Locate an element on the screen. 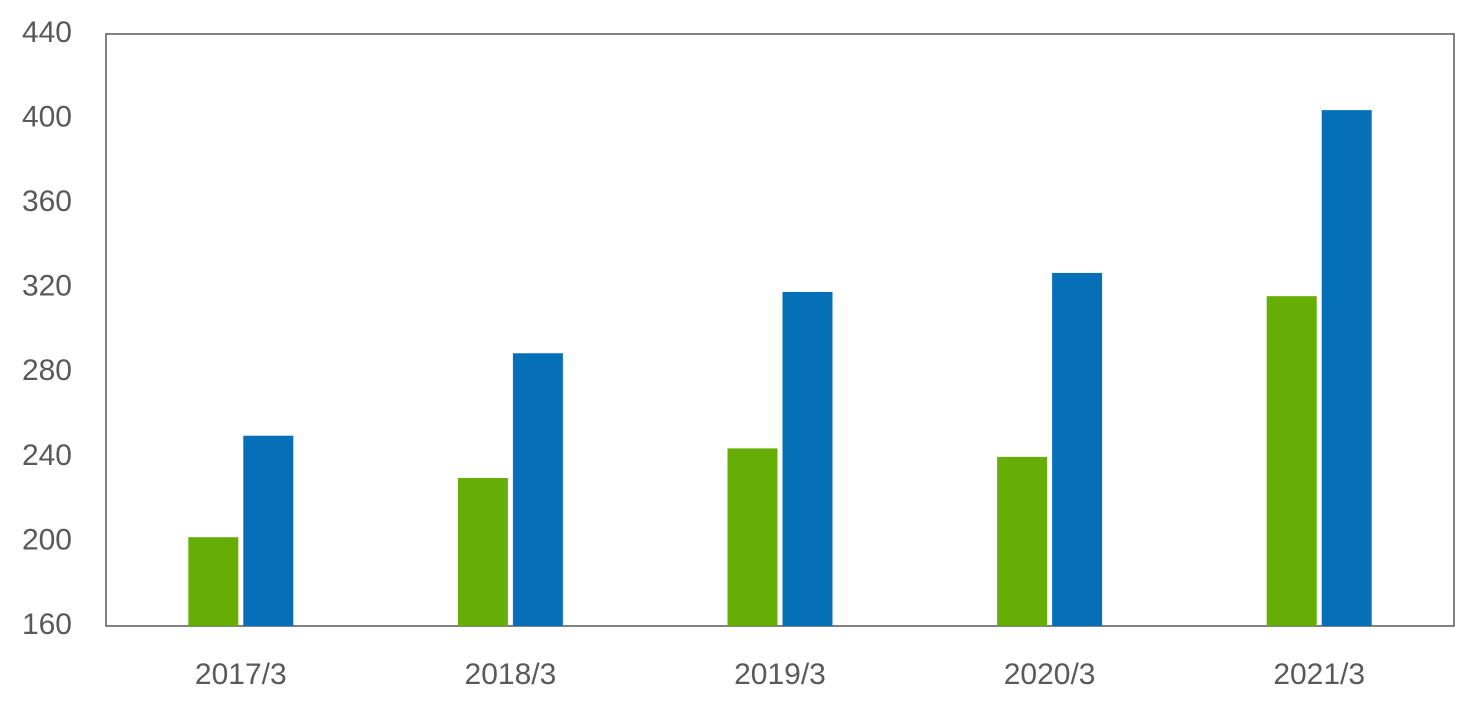 The width and height of the screenshot is (1477, 709). y-tick-label: 440 is located at coordinates (47, 32).